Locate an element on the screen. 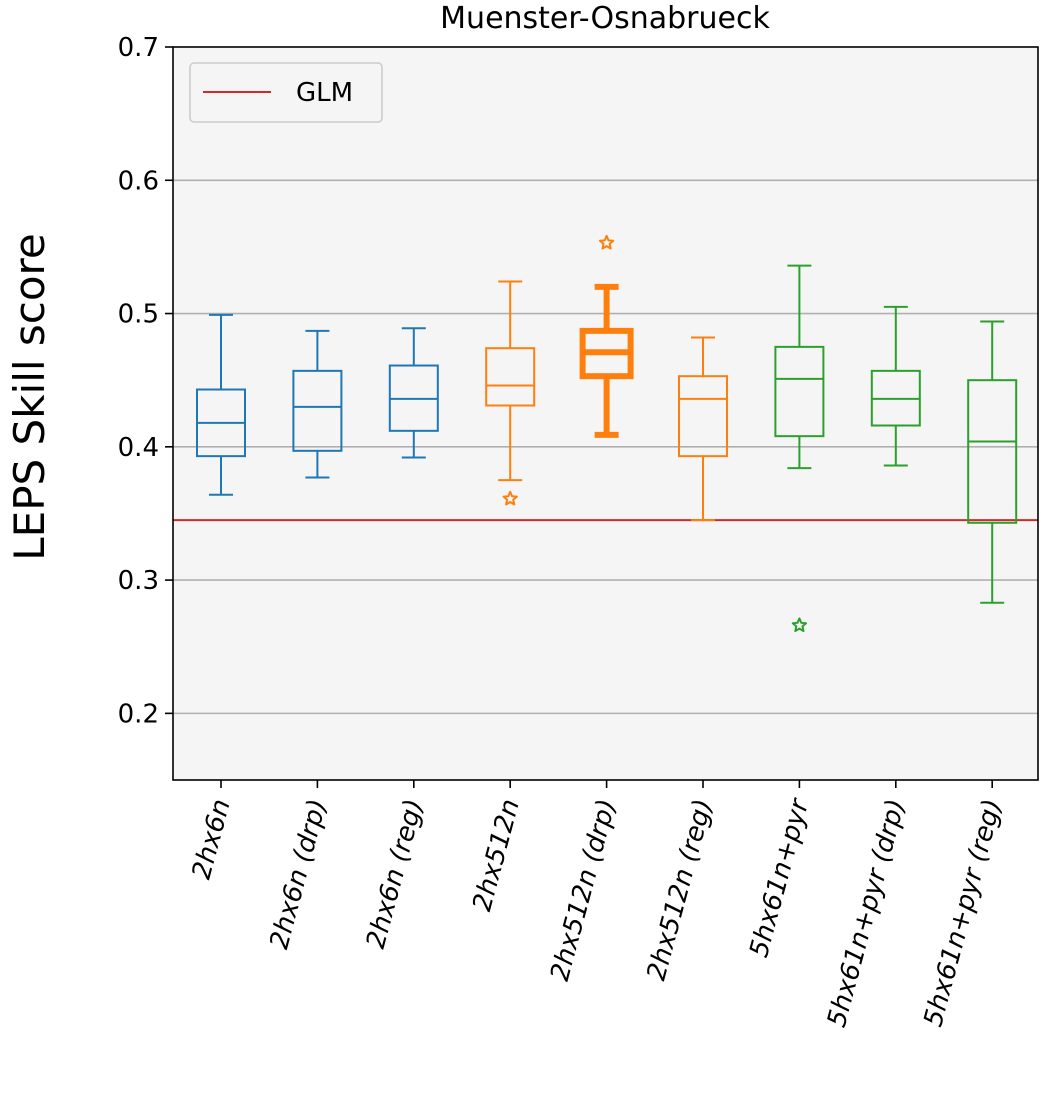 This screenshot has height=1096, width=1040. x-tick-label: 2hx512n (reg) is located at coordinates (680, 890).